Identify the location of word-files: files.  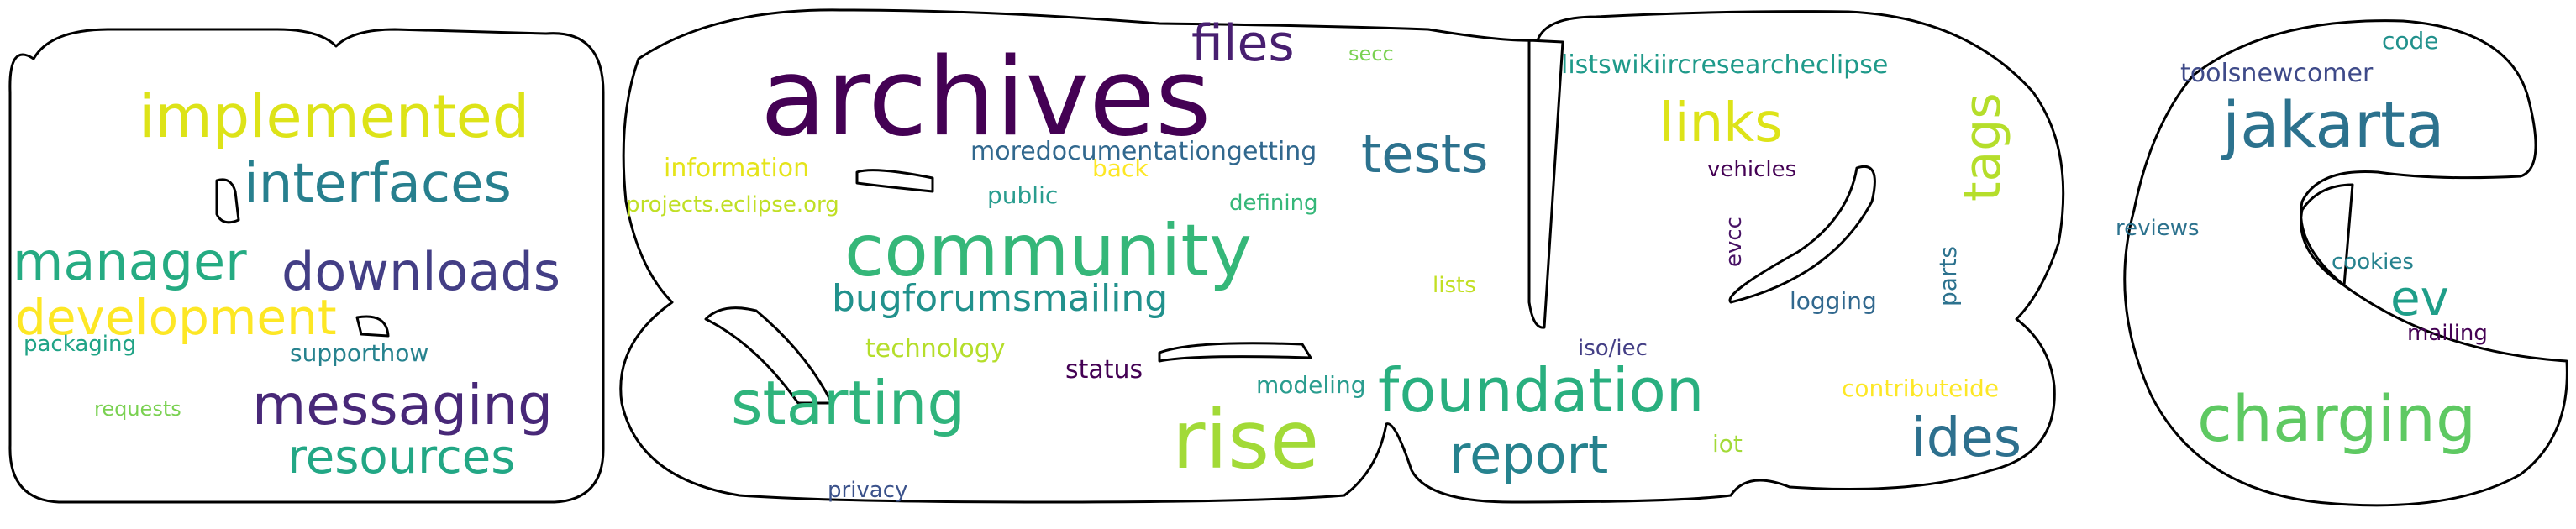
(1243, 44).